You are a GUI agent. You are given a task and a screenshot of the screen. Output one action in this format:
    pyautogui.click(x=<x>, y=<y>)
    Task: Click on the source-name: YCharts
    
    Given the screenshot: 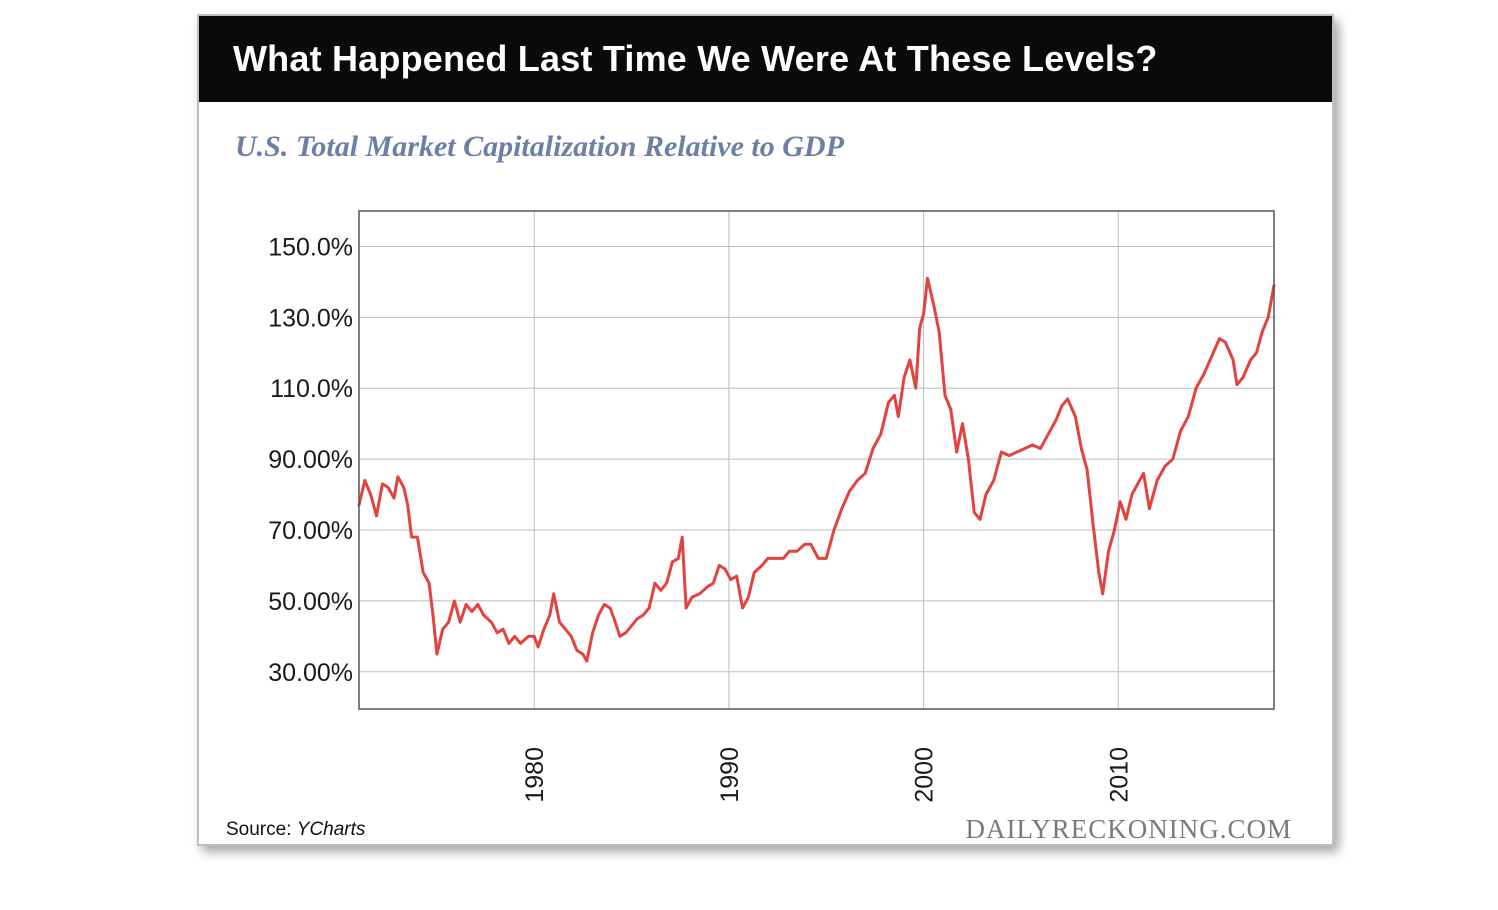 What is the action you would take?
    pyautogui.click(x=331, y=829)
    